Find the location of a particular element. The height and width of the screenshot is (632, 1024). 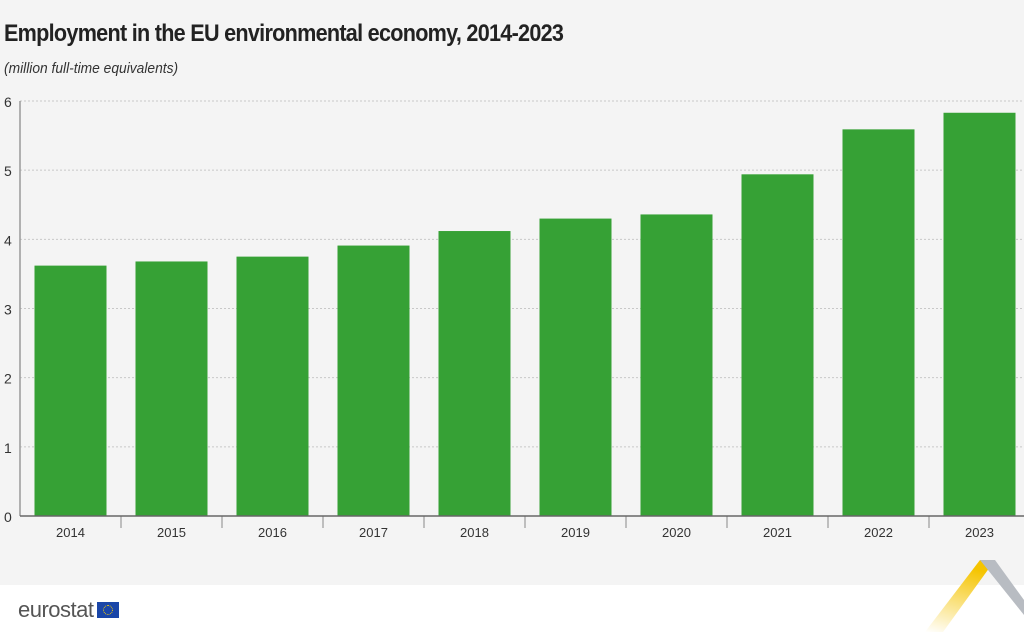

y-tick-label: 1 is located at coordinates (8, 448).